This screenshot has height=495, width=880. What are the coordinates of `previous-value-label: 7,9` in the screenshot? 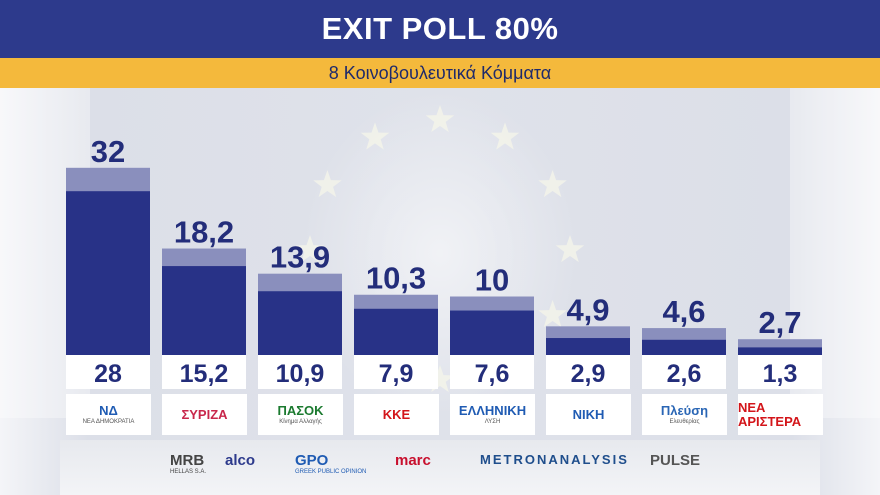 It's located at (396, 374).